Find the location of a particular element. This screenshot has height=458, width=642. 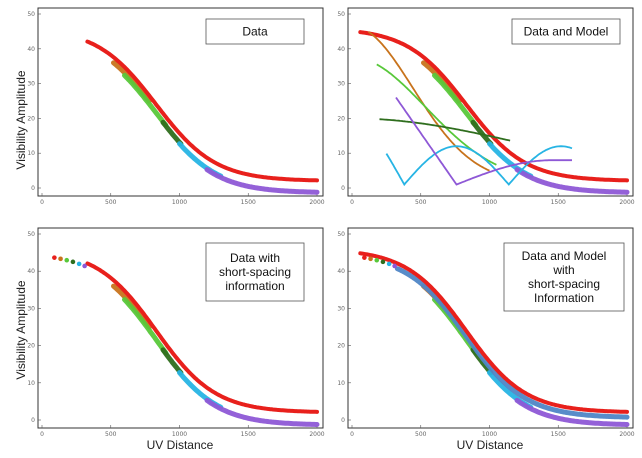

panel-label-line: Data is located at coordinates (255, 32).